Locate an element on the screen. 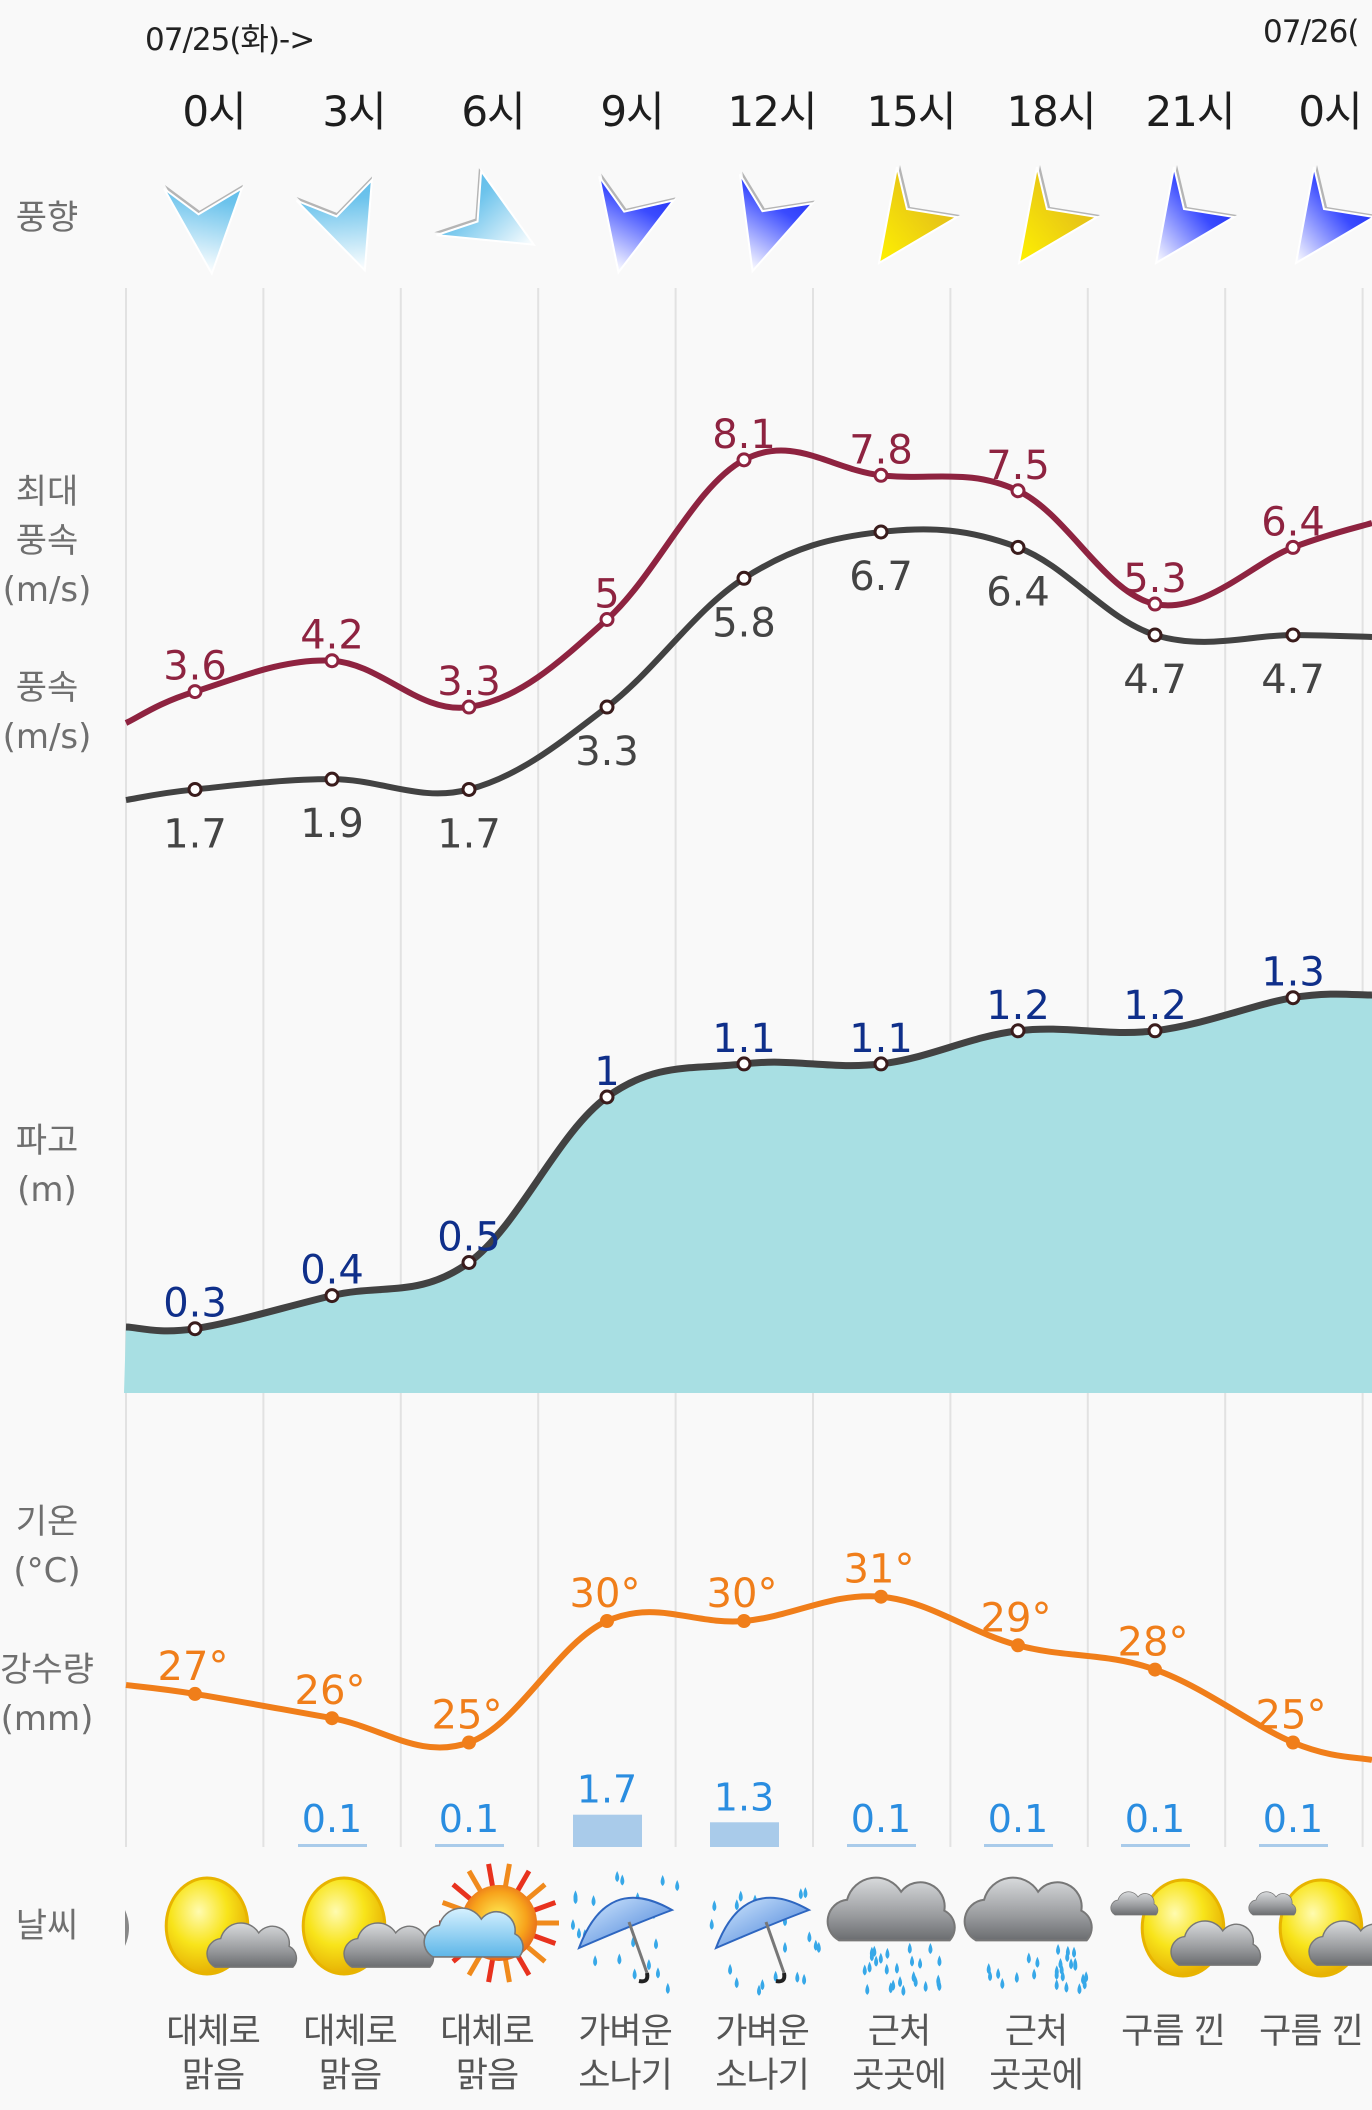  weather-label-line1: 근처 is located at coordinates (899, 2032).